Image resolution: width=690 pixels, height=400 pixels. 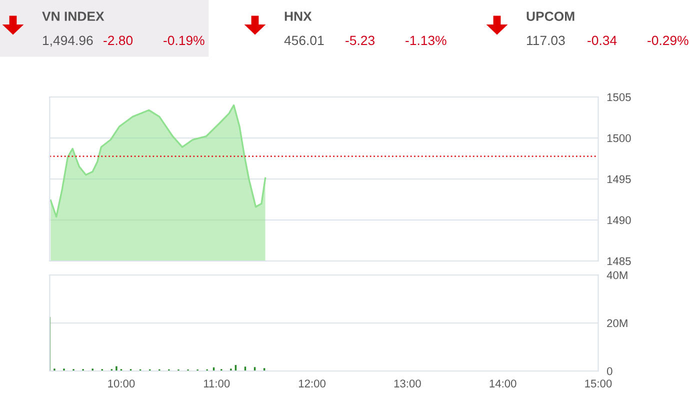 What do you see at coordinates (68, 41) in the screenshot?
I see `text: 1,494.96` at bounding box center [68, 41].